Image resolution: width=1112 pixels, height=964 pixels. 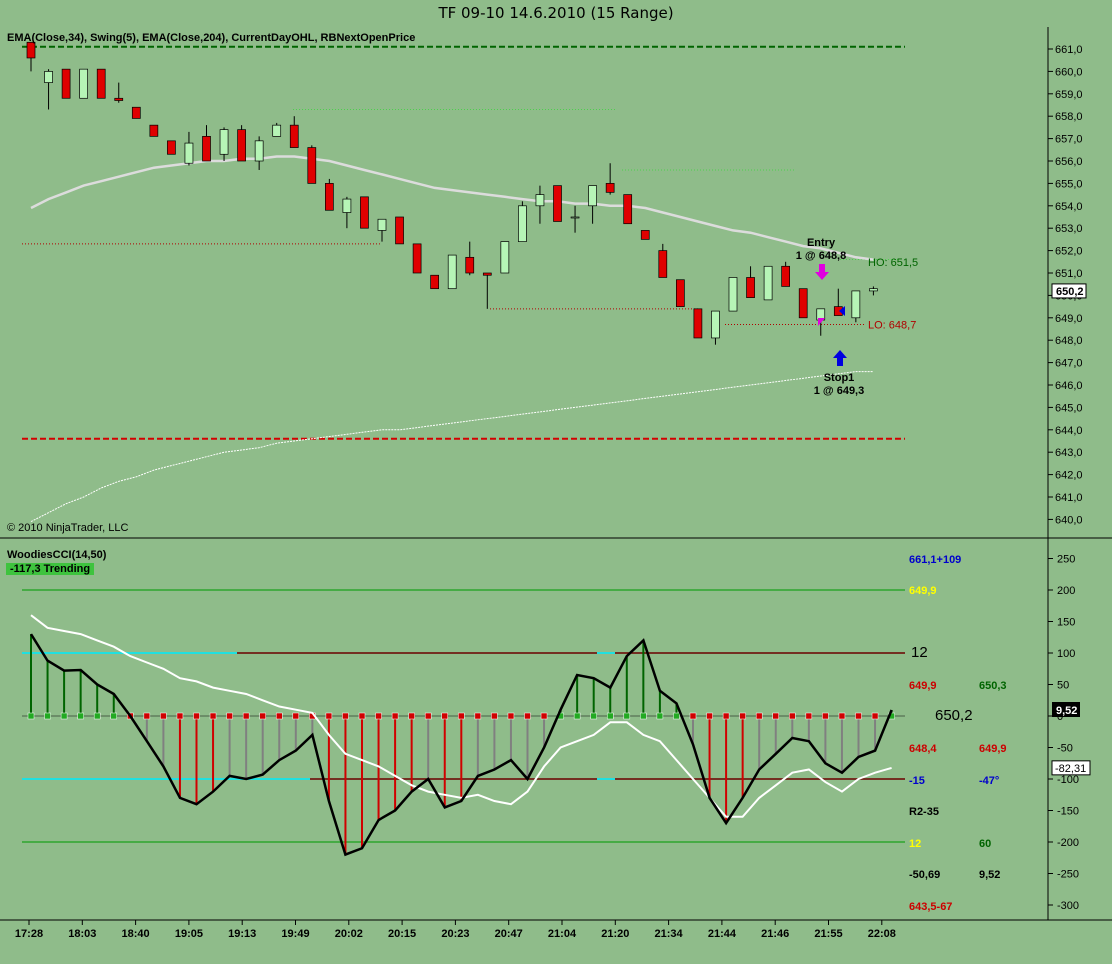 What do you see at coordinates (1069, 184) in the screenshot?
I see `price-tick-label: 655,0` at bounding box center [1069, 184].